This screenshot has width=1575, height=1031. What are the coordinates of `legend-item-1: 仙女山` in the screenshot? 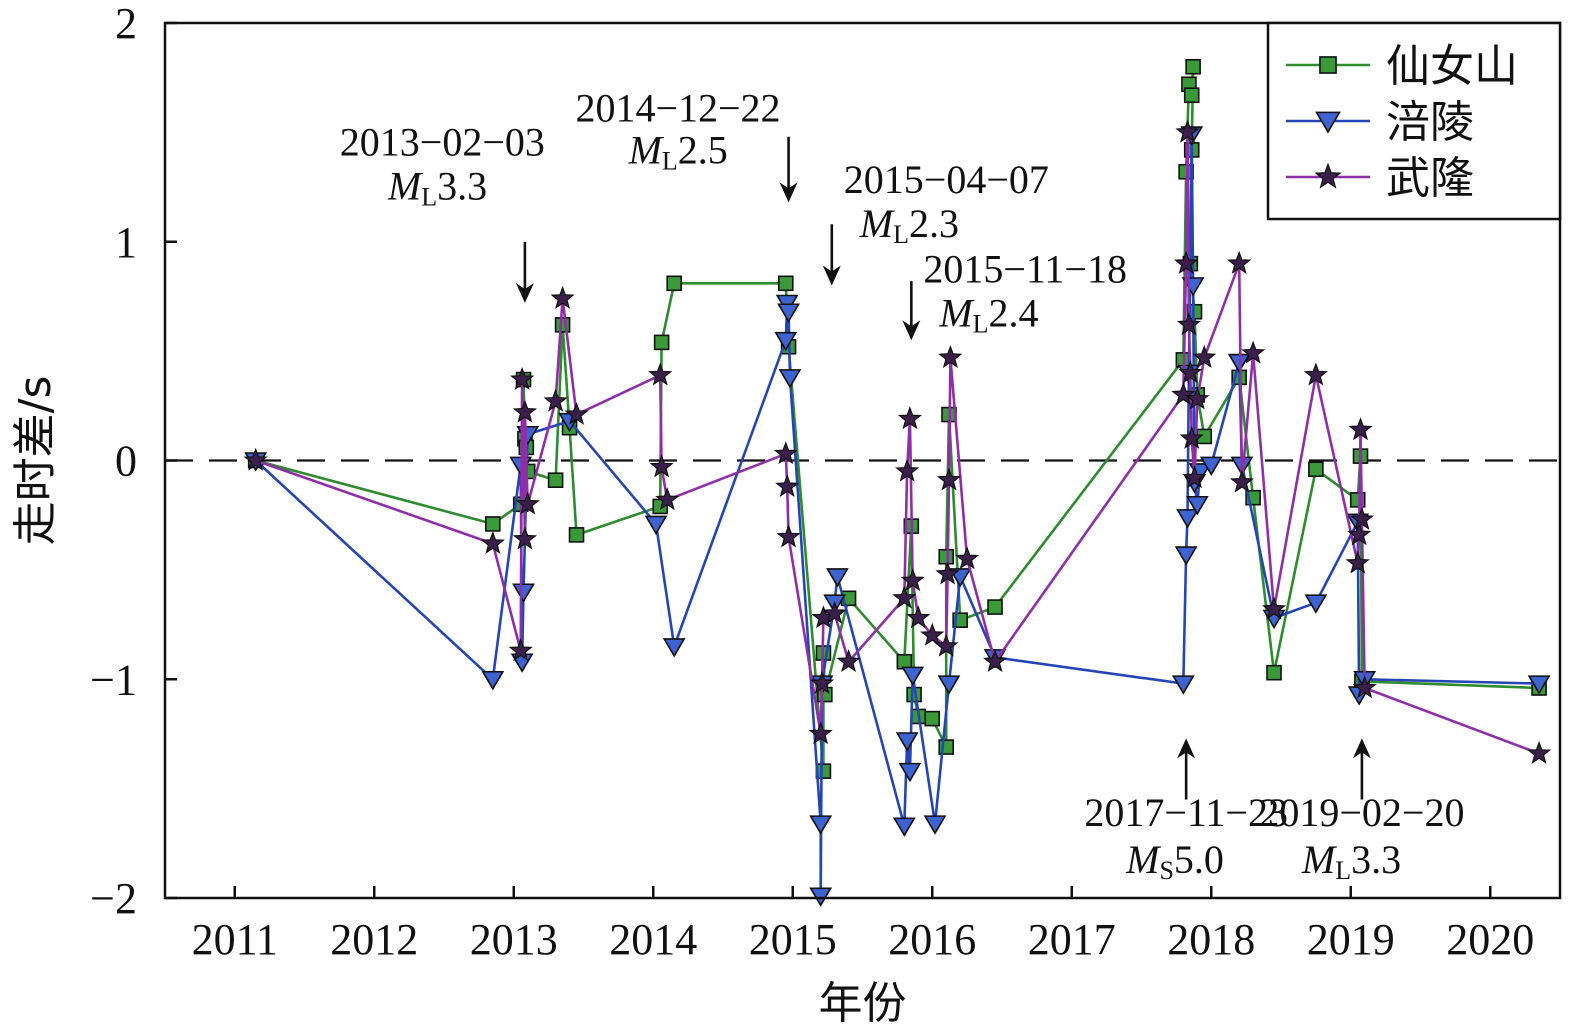 It's located at (1402, 66).